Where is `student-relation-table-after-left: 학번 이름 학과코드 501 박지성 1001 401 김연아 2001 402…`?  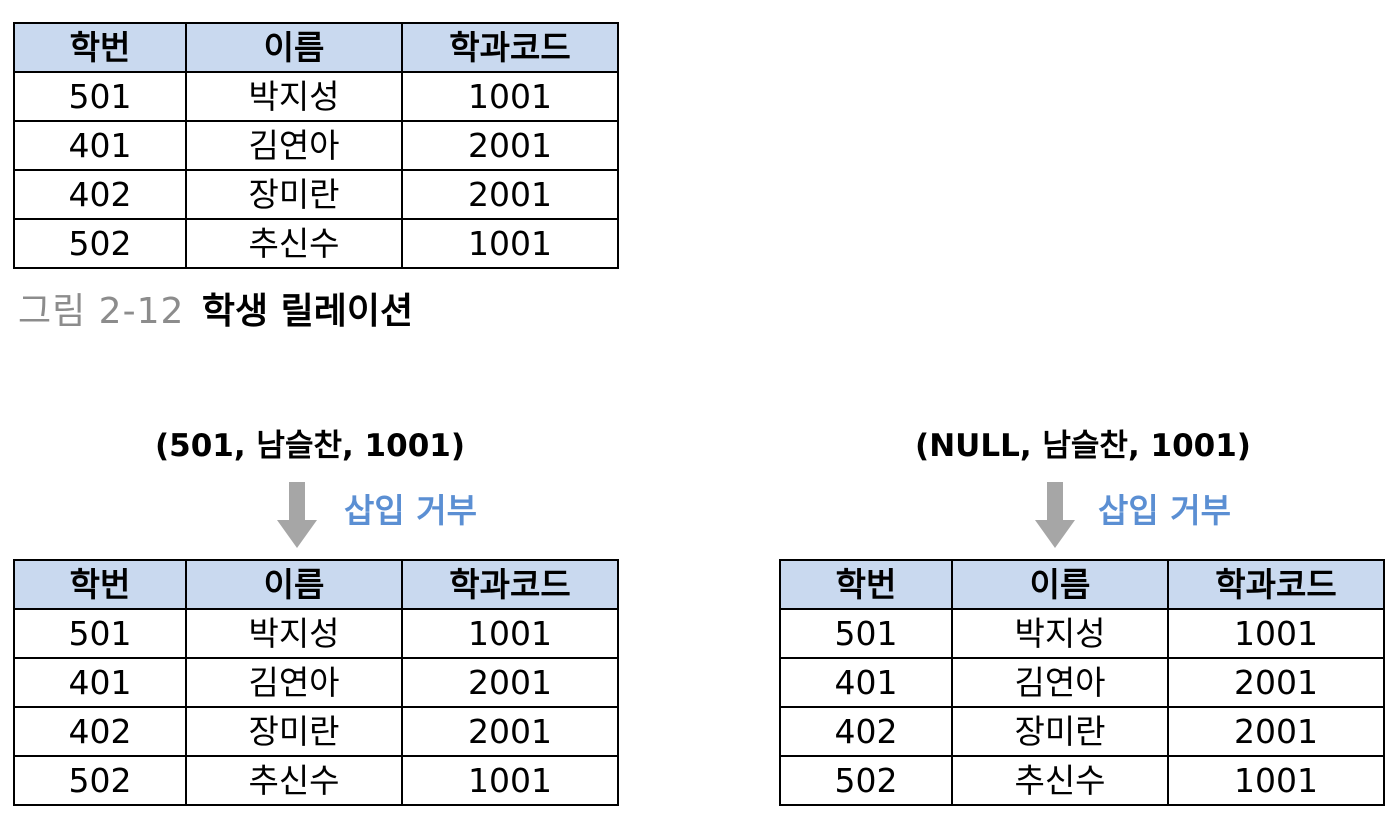 student-relation-table-after-left: 학번 이름 학과코드 501 박지성 1001 401 김연아 2001 402… is located at coordinates (316, 682).